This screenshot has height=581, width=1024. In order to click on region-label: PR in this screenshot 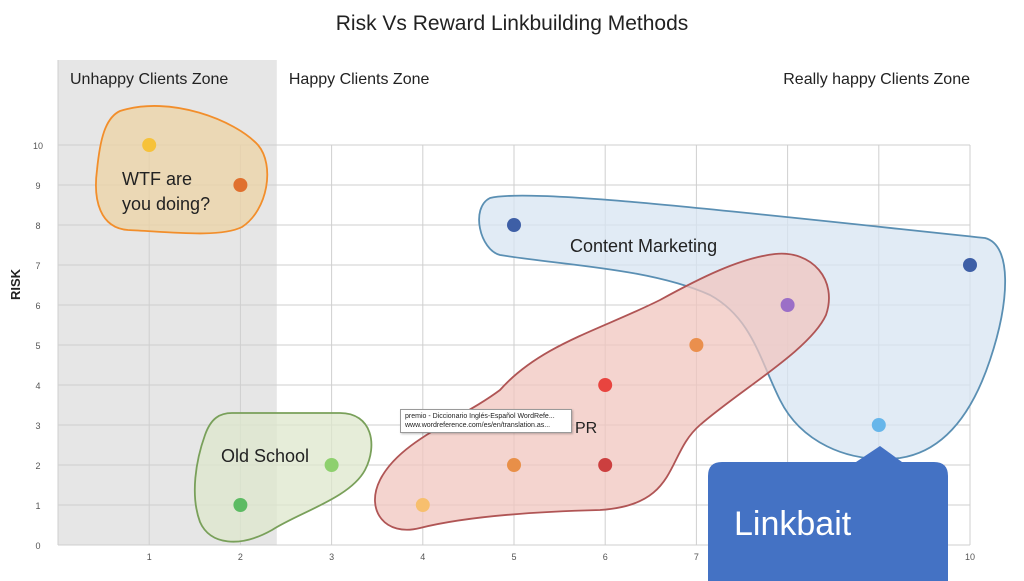, I will do `click(586, 428)`.